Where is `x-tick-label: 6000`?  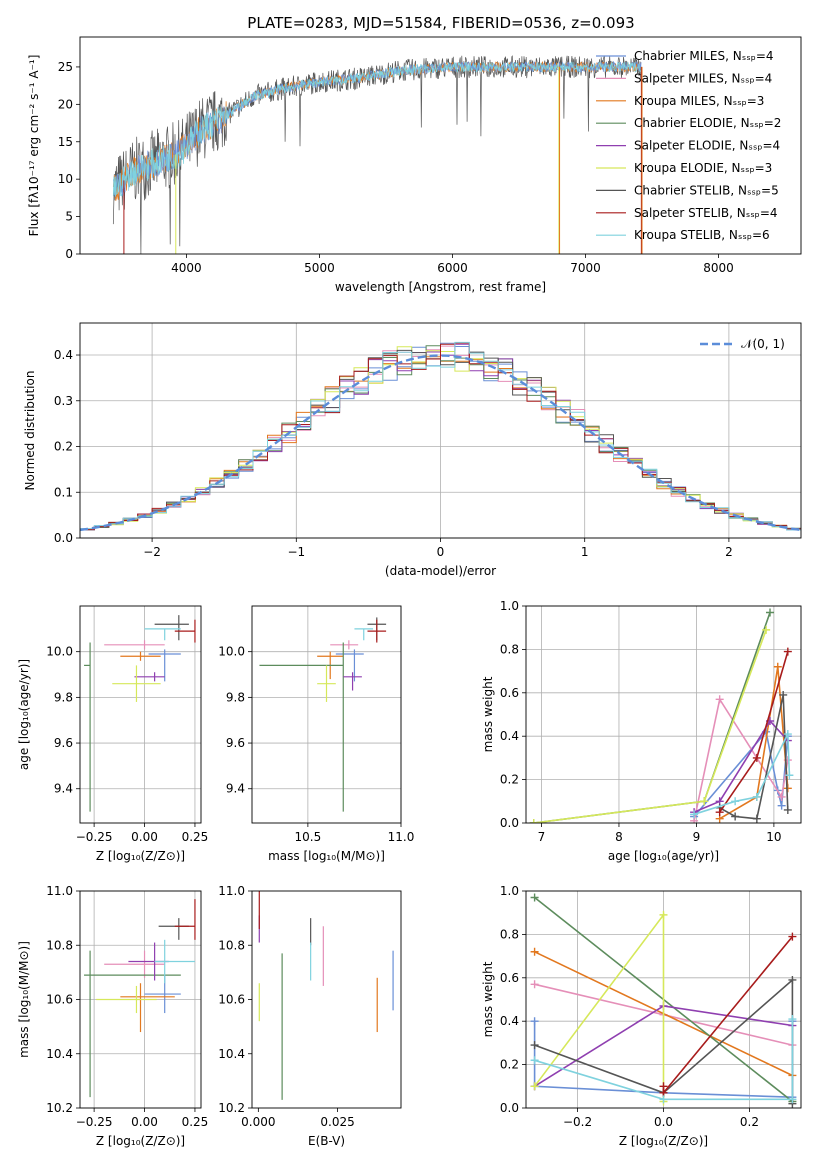 x-tick-label: 6000 is located at coordinates (452, 268).